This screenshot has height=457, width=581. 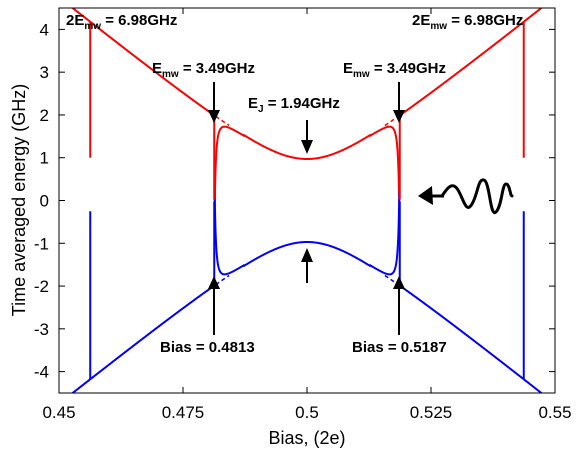 I want to click on annotation-two-mw-right: 2Emw = 6.98GHz, so click(x=467, y=22).